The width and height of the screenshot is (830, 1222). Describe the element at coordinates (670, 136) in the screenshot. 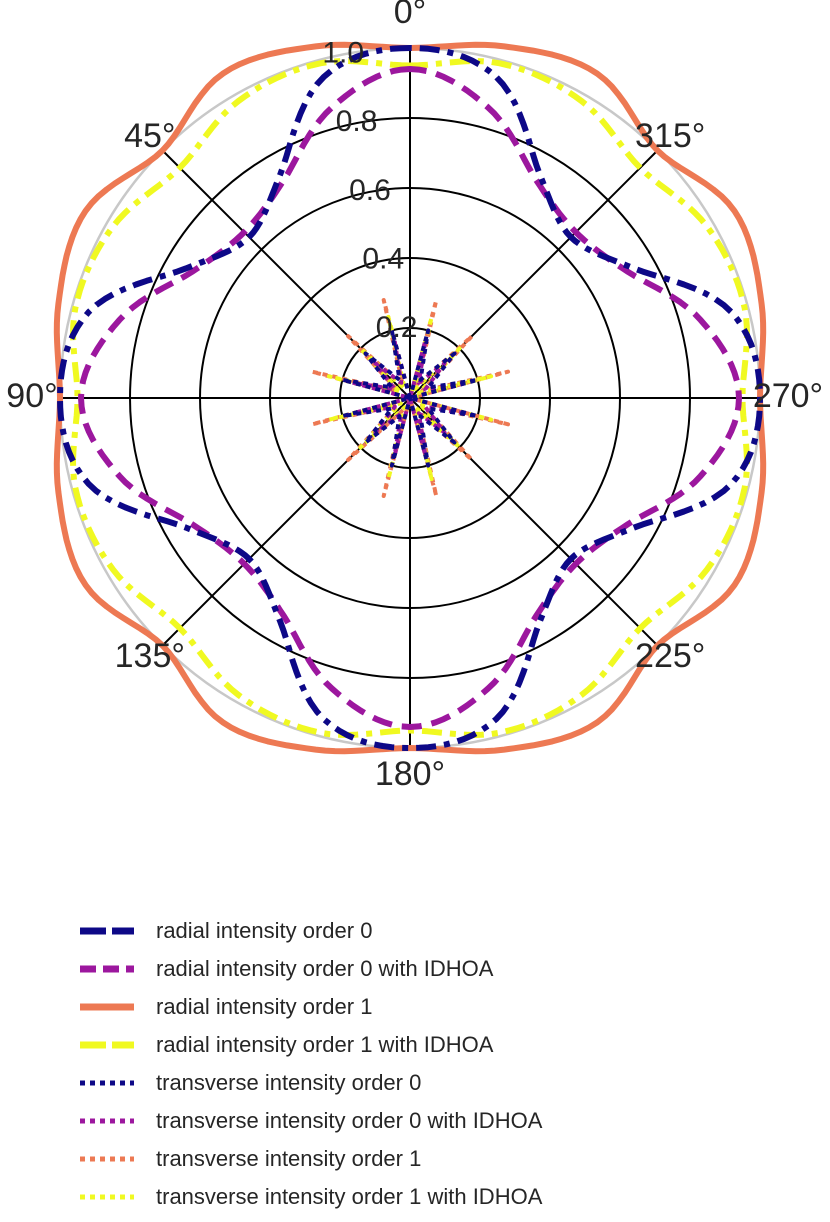

I see `angle-tick-label: 315°` at that location.